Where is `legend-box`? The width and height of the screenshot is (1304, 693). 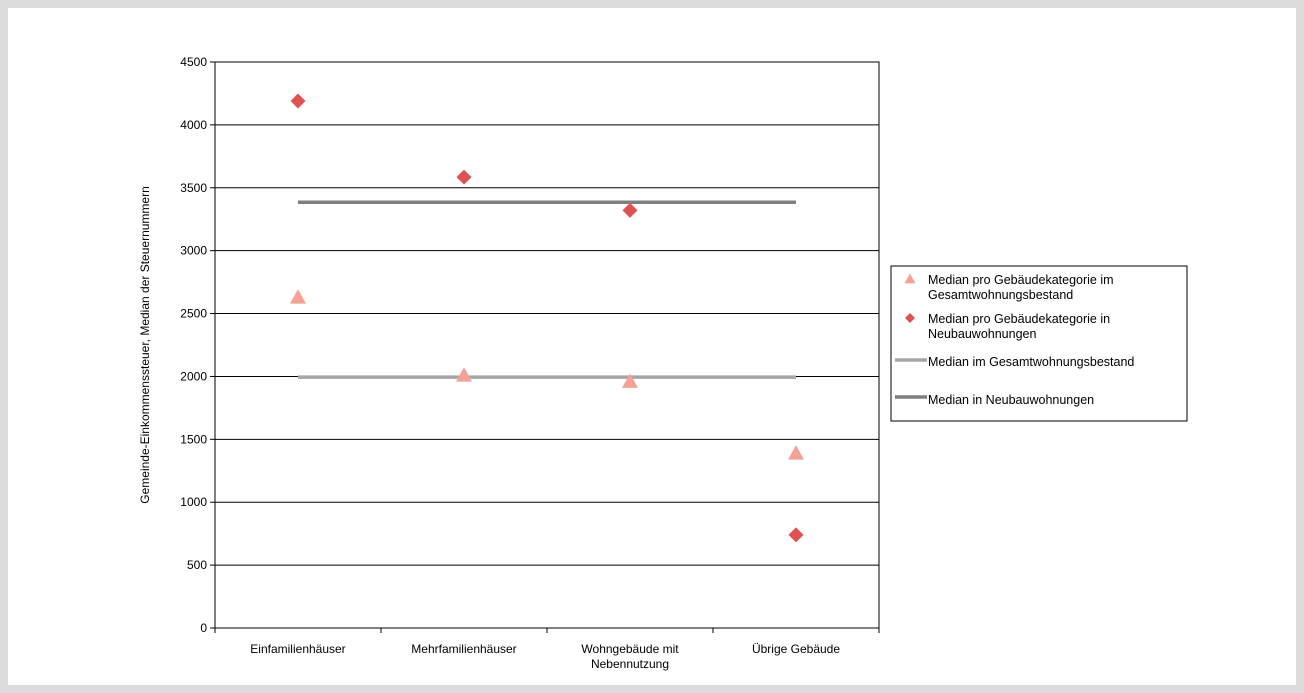 legend-box is located at coordinates (1039, 343).